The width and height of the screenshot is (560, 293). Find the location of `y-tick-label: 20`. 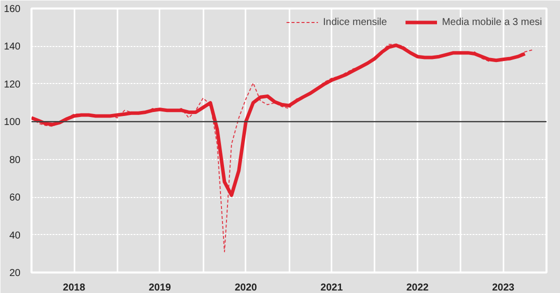

y-tick-label: 20 is located at coordinates (15, 273).